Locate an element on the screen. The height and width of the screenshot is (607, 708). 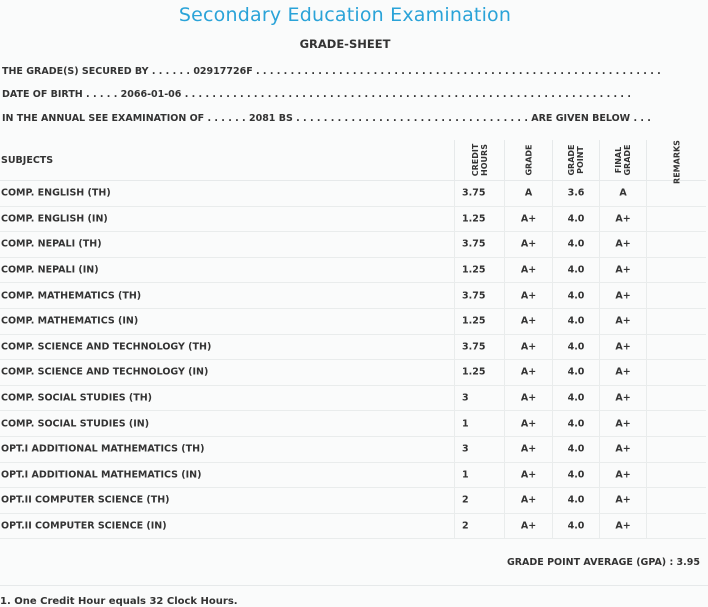
credit-hours-cell: 2 is located at coordinates (479, 500).